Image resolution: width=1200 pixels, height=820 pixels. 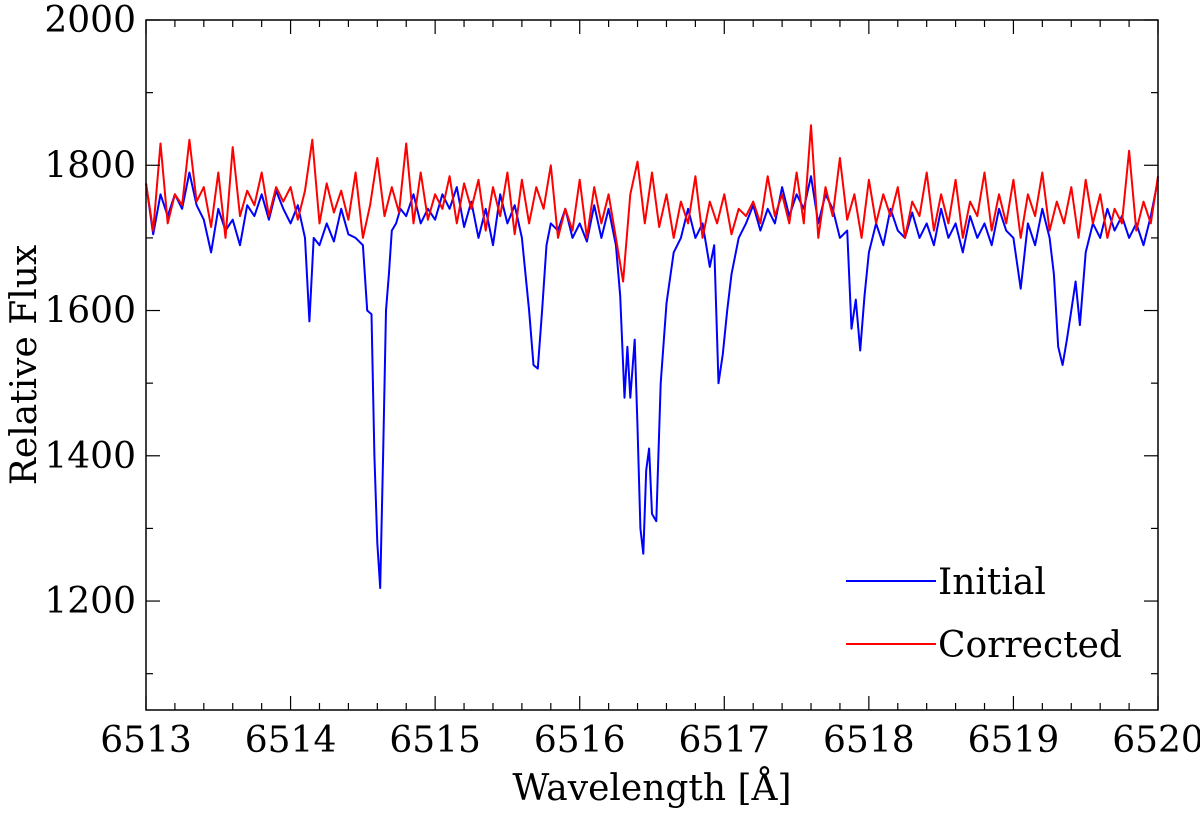 What do you see at coordinates (90, 311) in the screenshot?
I see `y-tick-label: 1600` at bounding box center [90, 311].